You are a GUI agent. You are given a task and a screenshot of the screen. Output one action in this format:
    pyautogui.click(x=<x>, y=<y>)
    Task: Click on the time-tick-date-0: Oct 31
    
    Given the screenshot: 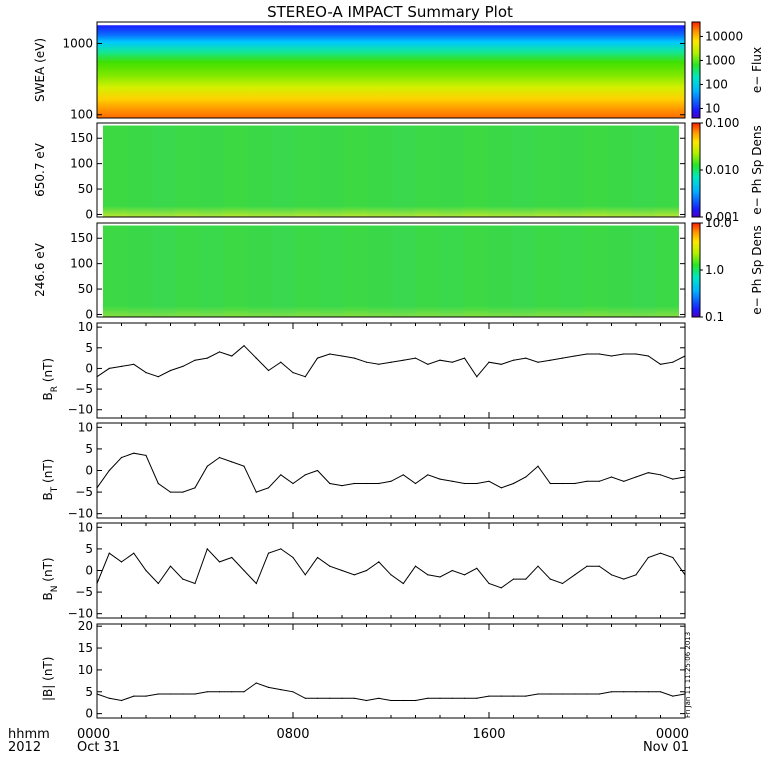 What is the action you would take?
    pyautogui.click(x=98, y=747)
    